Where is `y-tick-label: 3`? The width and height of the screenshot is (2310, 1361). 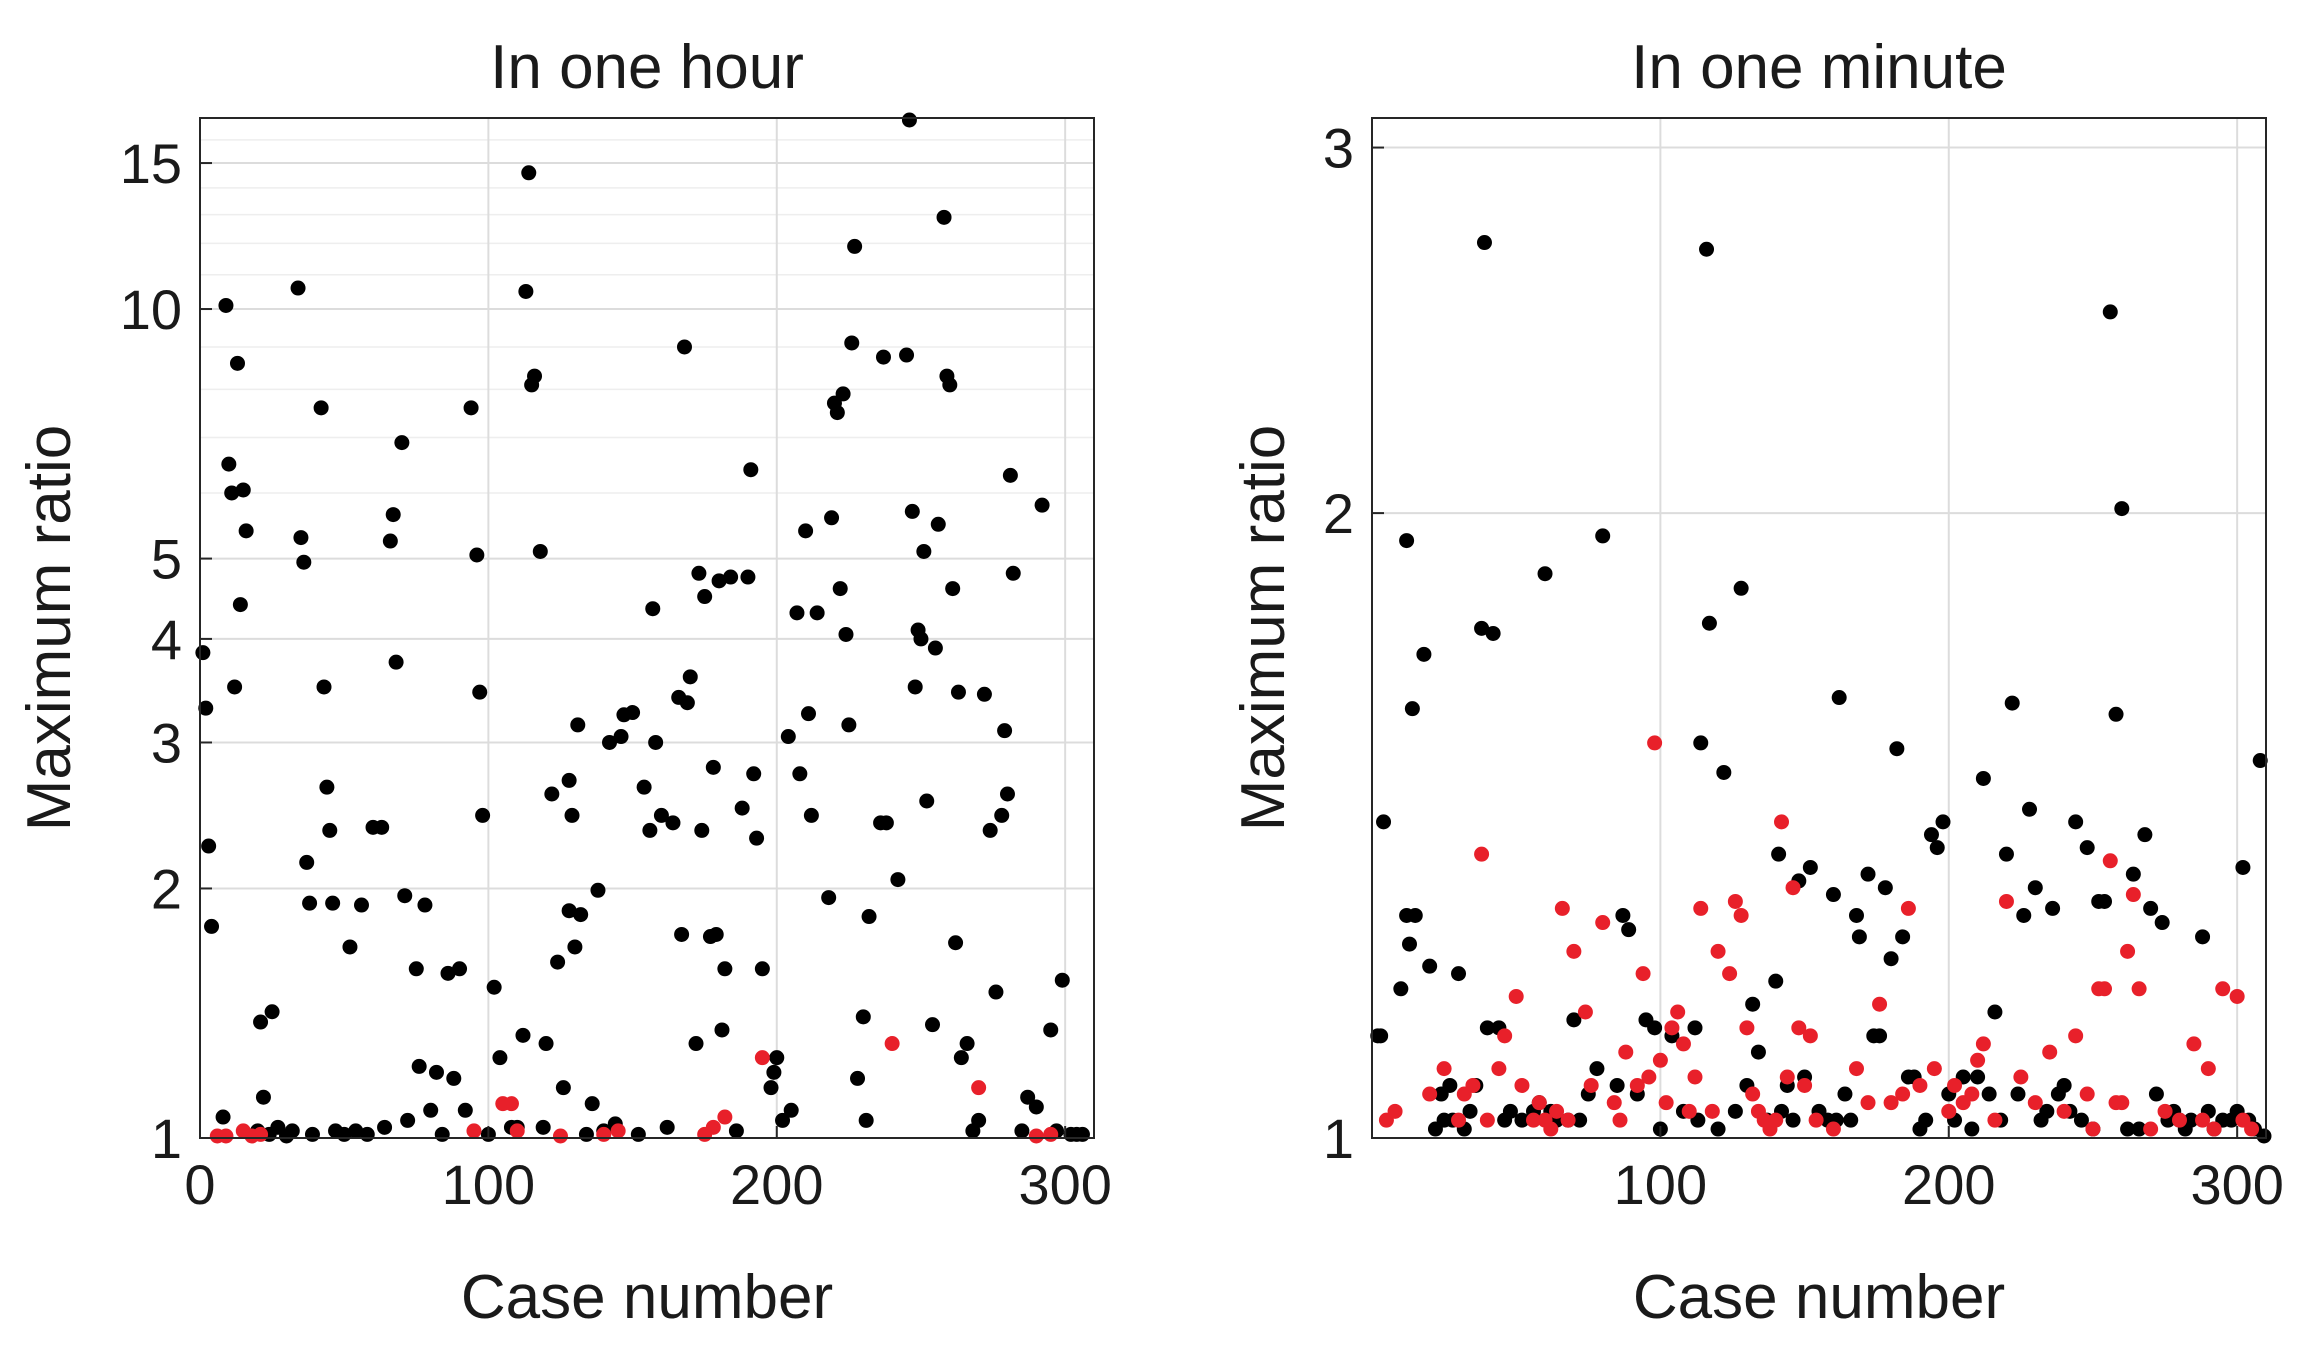 y-tick-label: 3 is located at coordinates (1338, 148).